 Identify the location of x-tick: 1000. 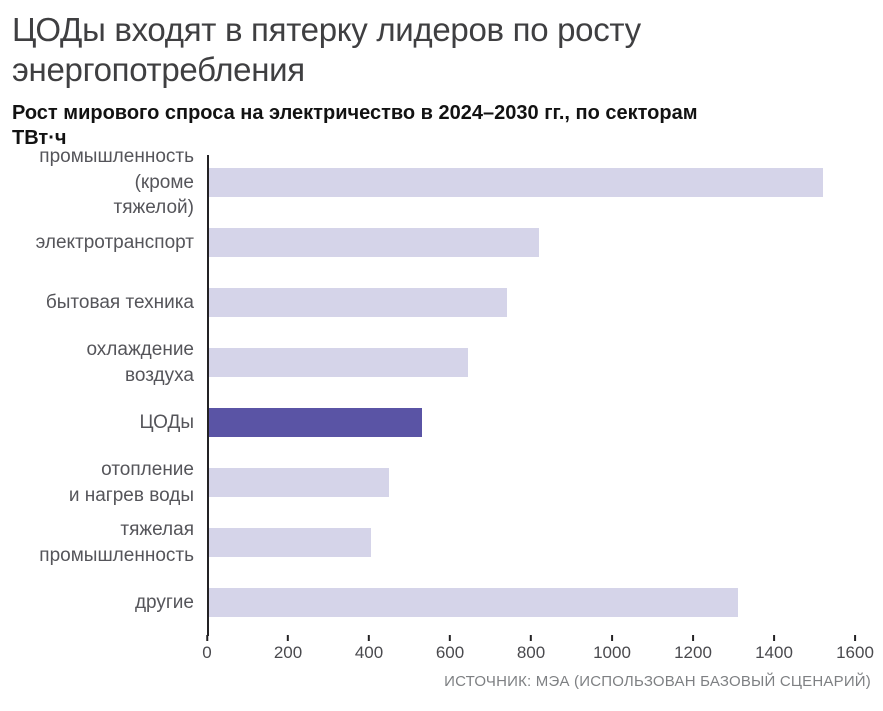
(612, 648).